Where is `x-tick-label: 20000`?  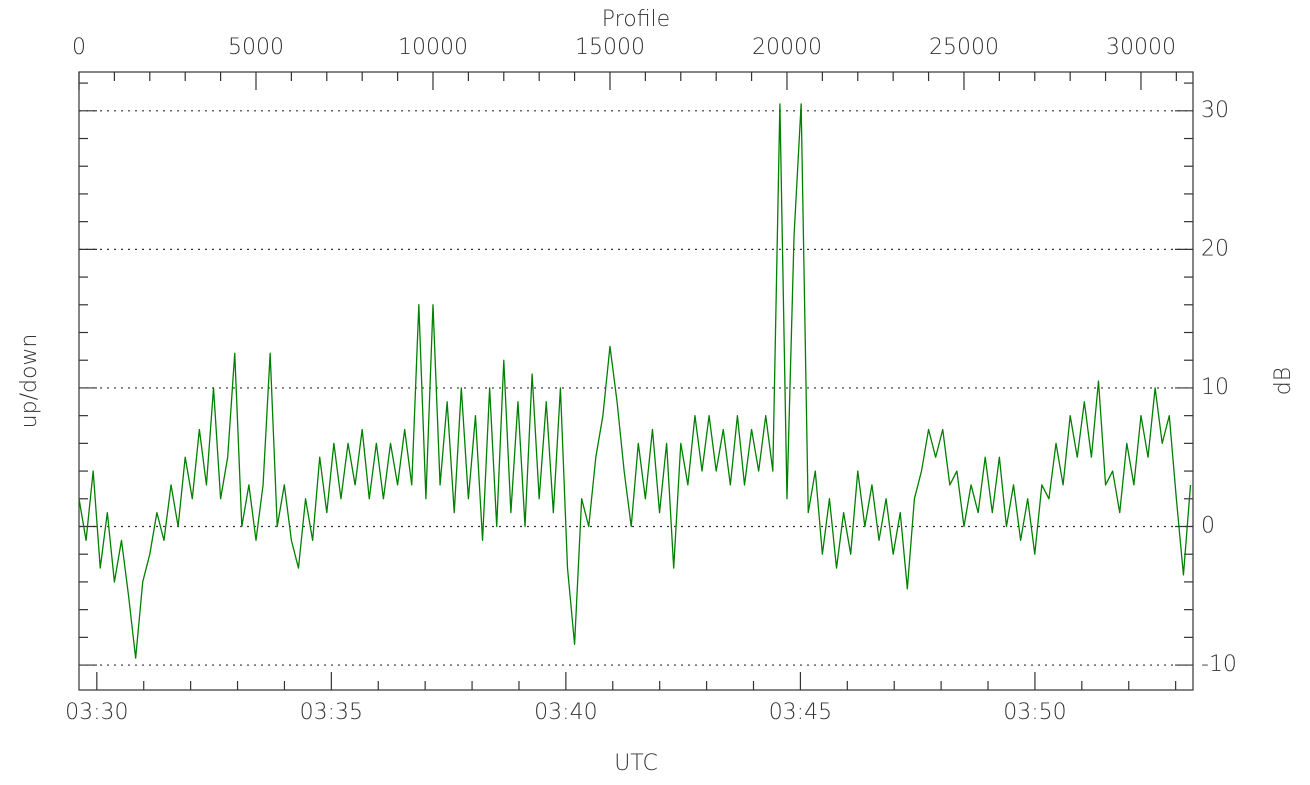
x-tick-label: 20000 is located at coordinates (787, 47).